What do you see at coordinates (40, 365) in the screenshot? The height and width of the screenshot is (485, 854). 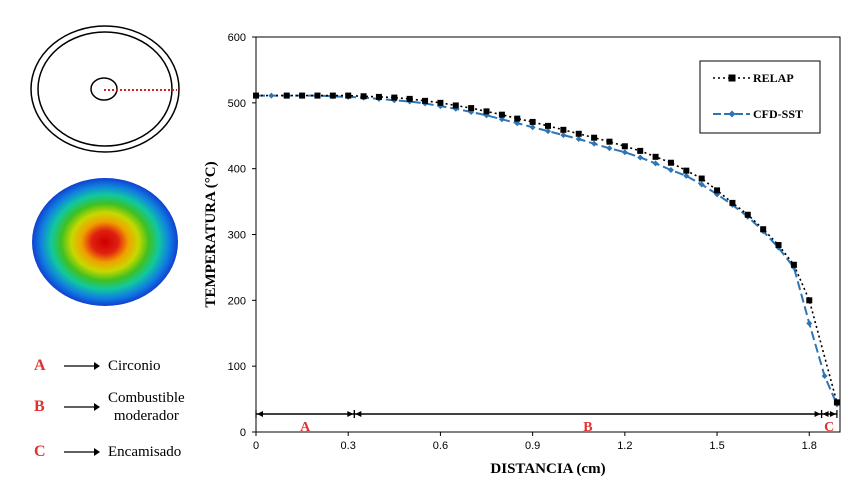 I see `legend-letter-a: A` at bounding box center [40, 365].